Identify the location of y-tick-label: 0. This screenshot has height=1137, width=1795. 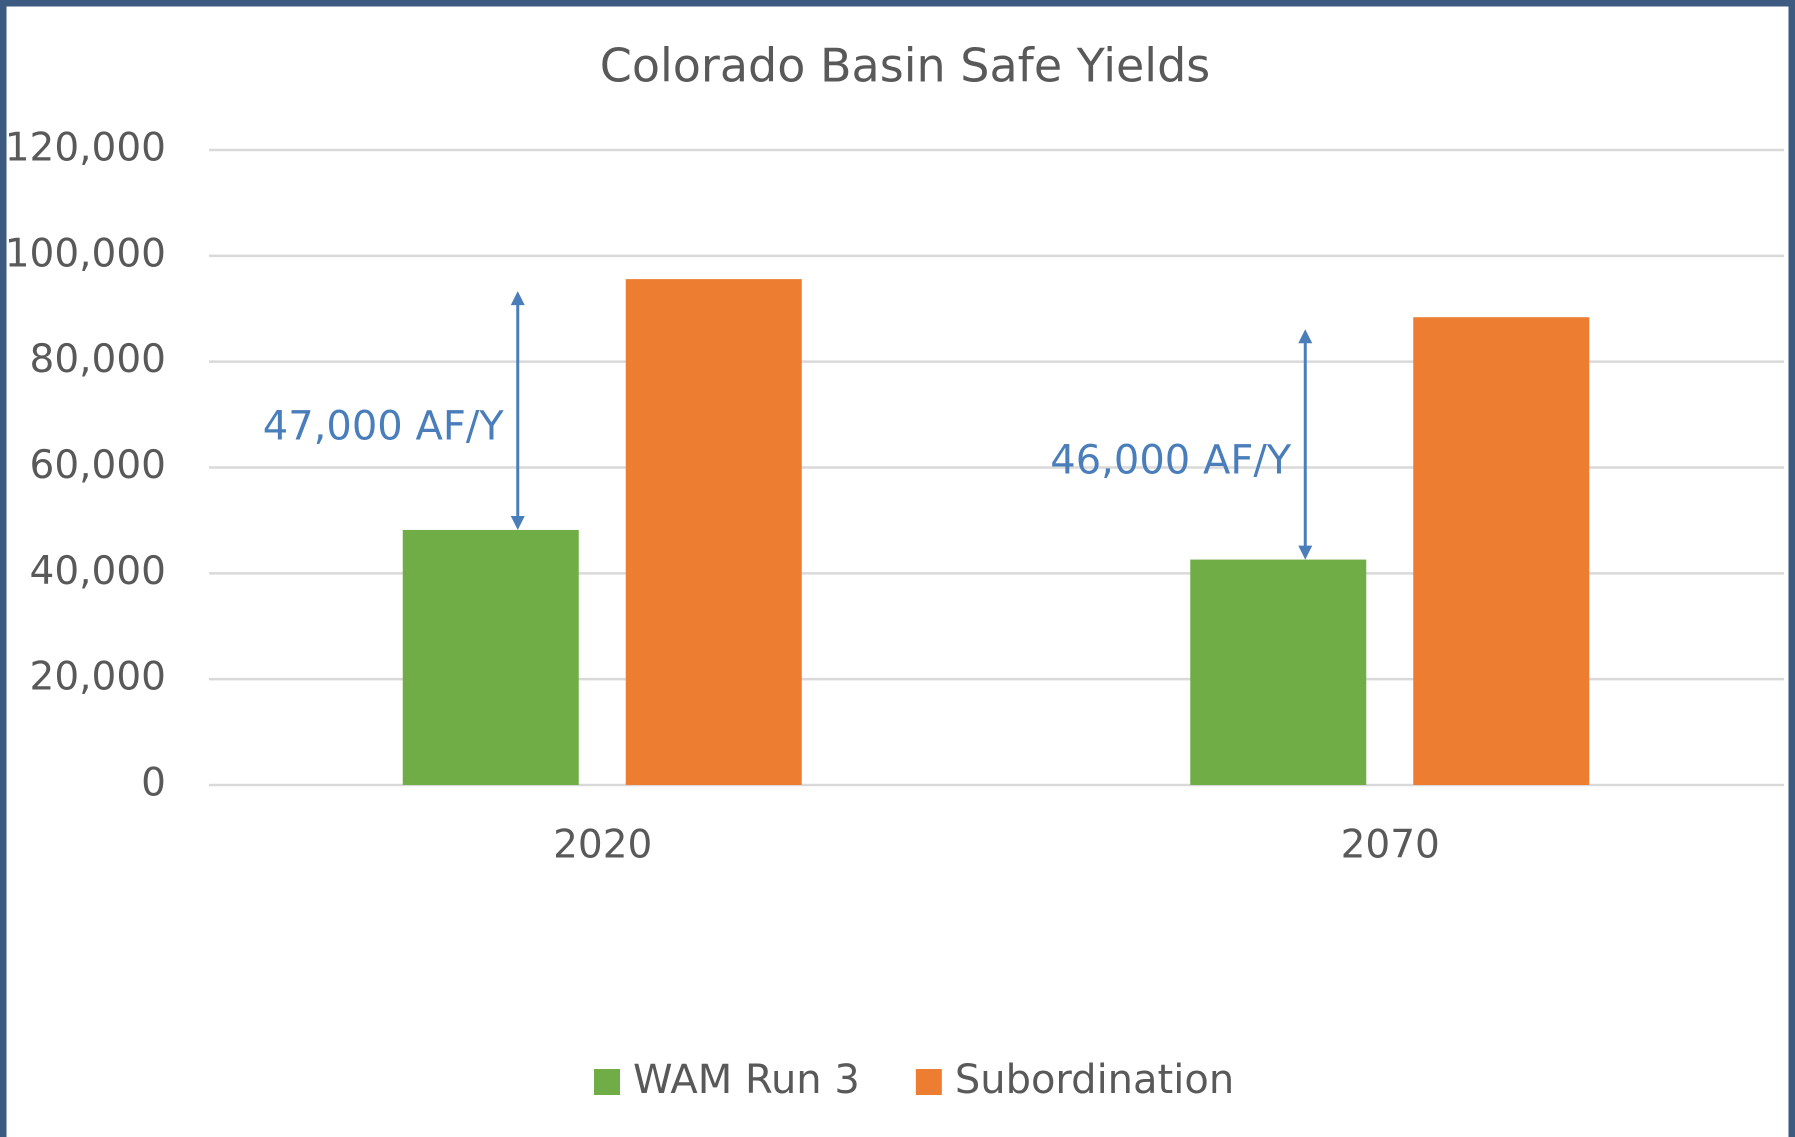
(153, 783).